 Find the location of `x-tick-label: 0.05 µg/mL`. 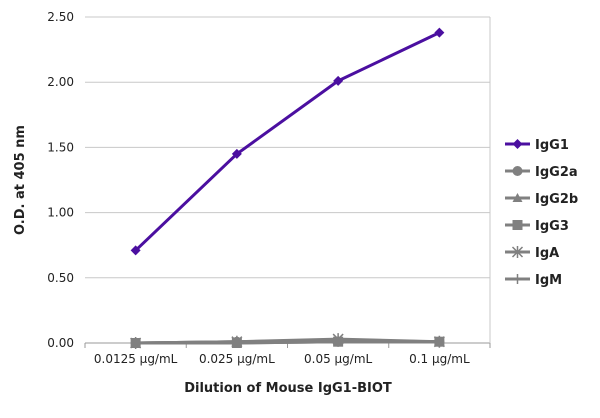

x-tick-label: 0.05 µg/mL is located at coordinates (338, 359).